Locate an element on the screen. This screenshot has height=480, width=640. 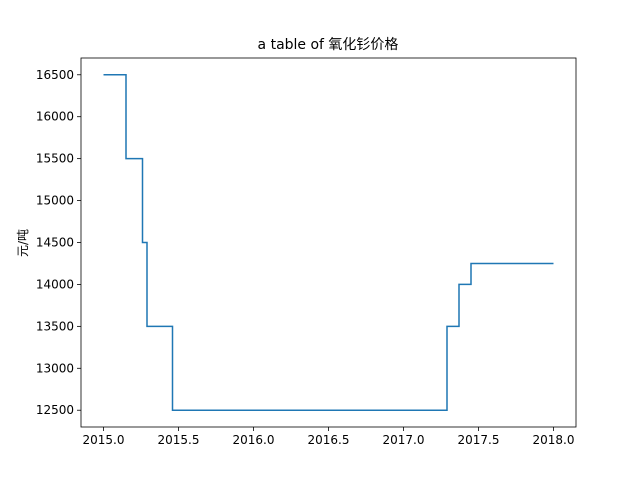
x-tick-label: 2016.5 is located at coordinates (329, 440).